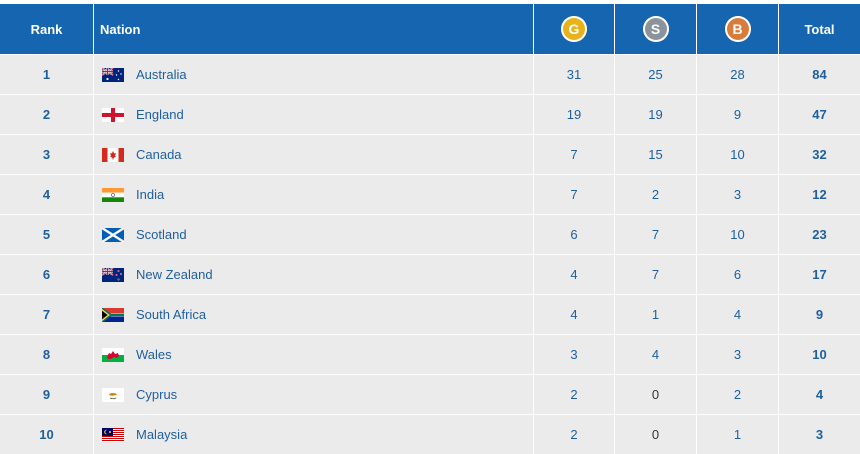 Image resolution: width=860 pixels, height=454 pixels. I want to click on nation-cell: New Zealand, so click(314, 274).